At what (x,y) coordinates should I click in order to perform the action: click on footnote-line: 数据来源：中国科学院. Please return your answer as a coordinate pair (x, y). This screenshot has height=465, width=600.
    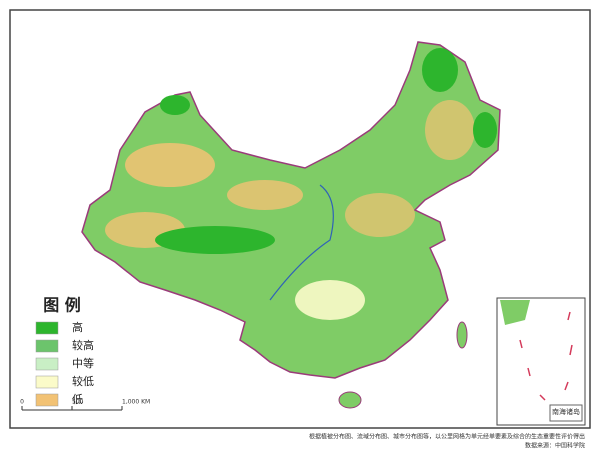
    Looking at the image, I should click on (555, 446).